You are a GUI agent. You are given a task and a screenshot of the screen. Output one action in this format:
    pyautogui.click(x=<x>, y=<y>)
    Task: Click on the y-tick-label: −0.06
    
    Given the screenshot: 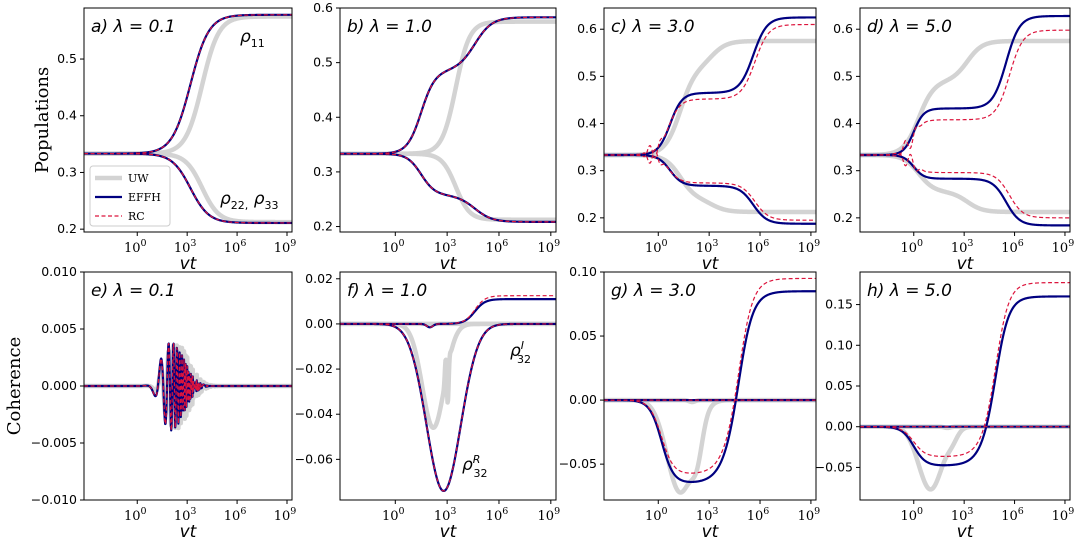 What is the action you would take?
    pyautogui.click(x=314, y=458)
    